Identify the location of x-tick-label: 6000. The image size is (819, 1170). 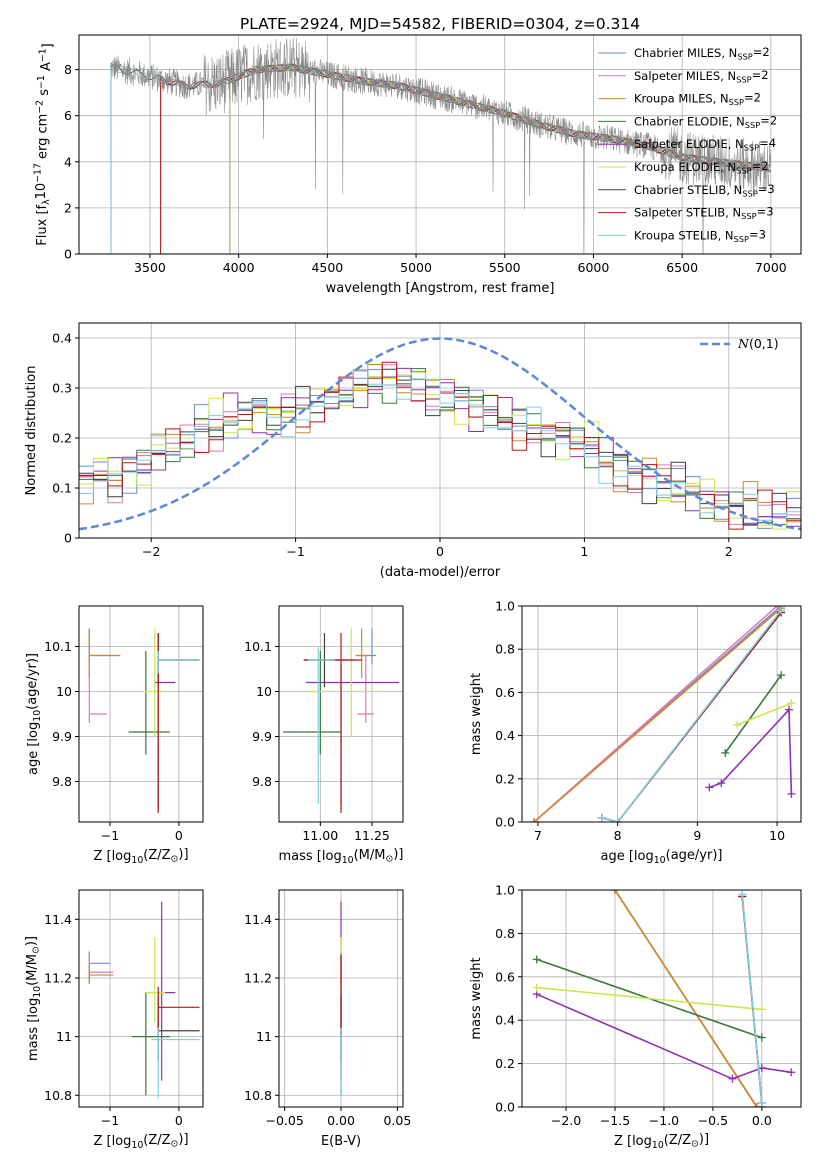
(594, 267).